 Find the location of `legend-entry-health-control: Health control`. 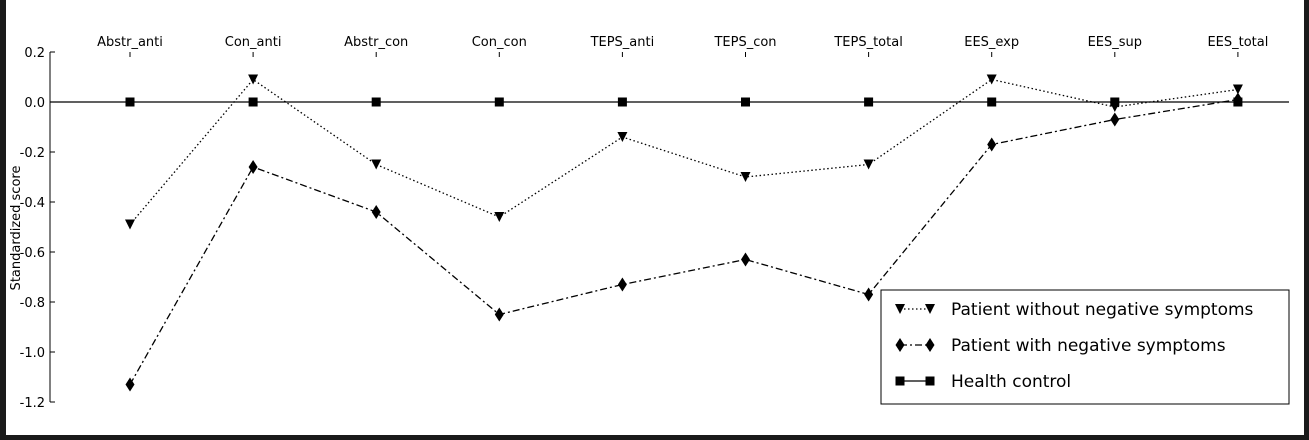

legend-entry-health-control: Health control is located at coordinates (983, 382).